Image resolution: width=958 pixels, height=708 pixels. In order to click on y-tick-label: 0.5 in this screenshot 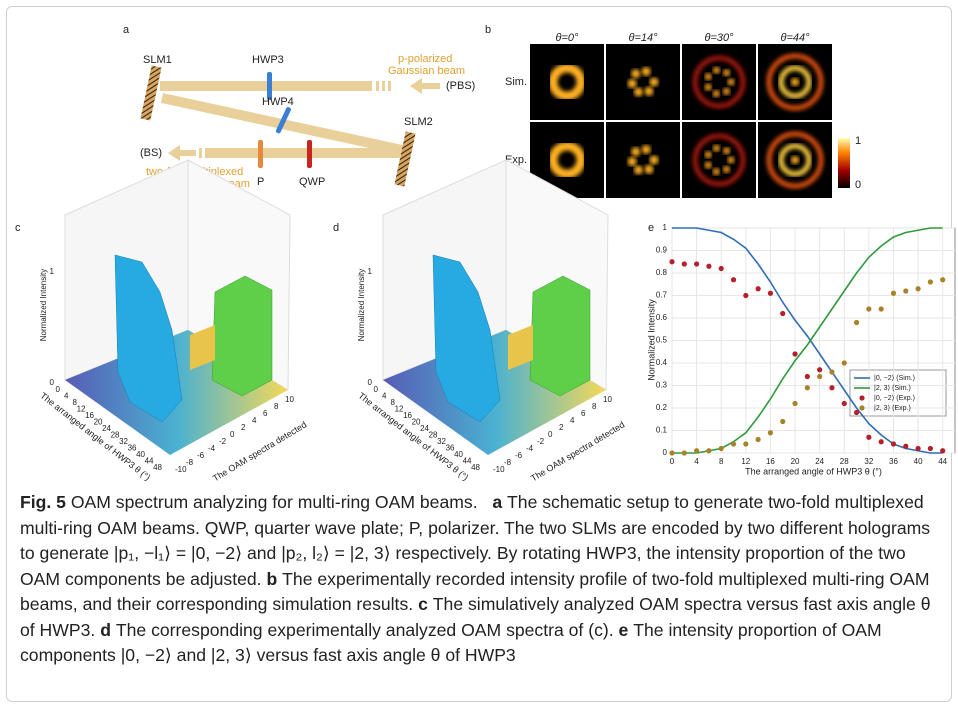, I will do `click(662, 340)`.